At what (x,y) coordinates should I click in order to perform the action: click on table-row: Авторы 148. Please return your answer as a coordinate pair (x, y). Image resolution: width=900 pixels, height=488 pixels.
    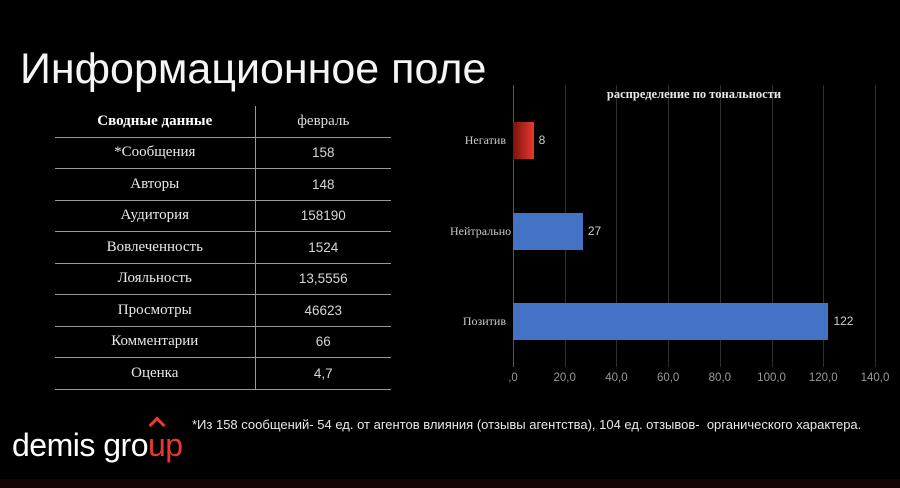
    Looking at the image, I should click on (223, 184).